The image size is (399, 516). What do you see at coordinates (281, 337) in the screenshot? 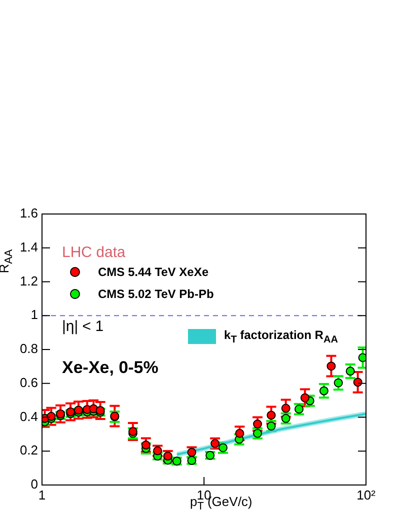
I see `legend-label: k$_{T}$ factorization R$_{AA}$` at bounding box center [281, 337].